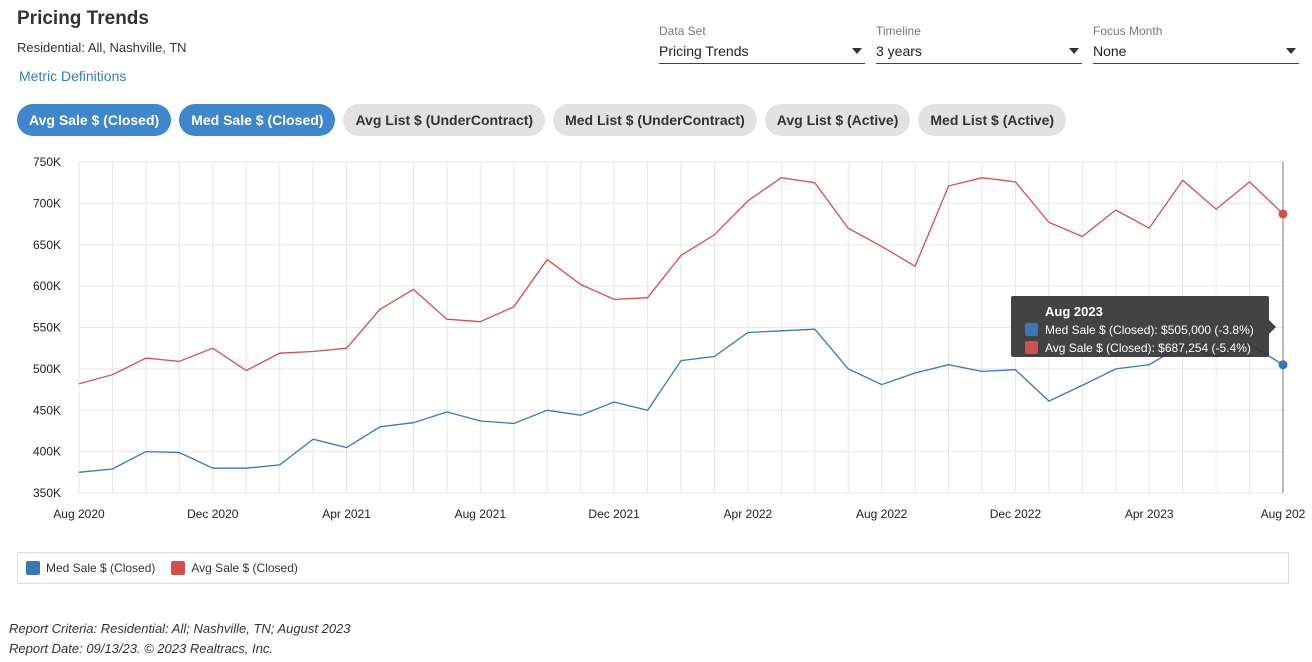 Image resolution: width=1312 pixels, height=662 pixels. I want to click on timeline-value: 3 years, so click(899, 51).